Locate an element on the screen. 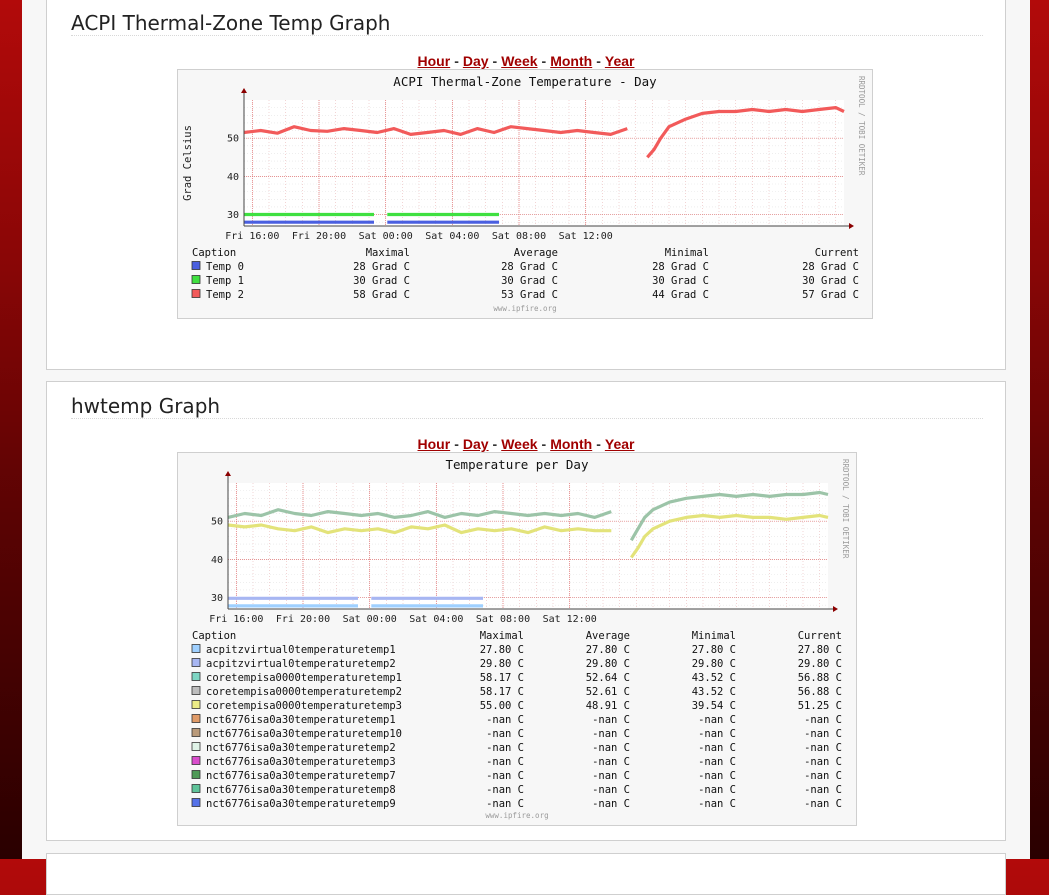  legend-value: 48.91 C is located at coordinates (608, 706).